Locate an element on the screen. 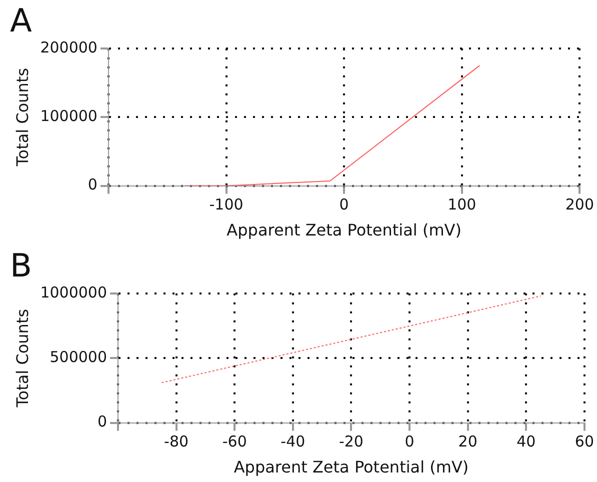 This screenshot has height=482, width=597. x-tick-label: 40 is located at coordinates (526, 441).